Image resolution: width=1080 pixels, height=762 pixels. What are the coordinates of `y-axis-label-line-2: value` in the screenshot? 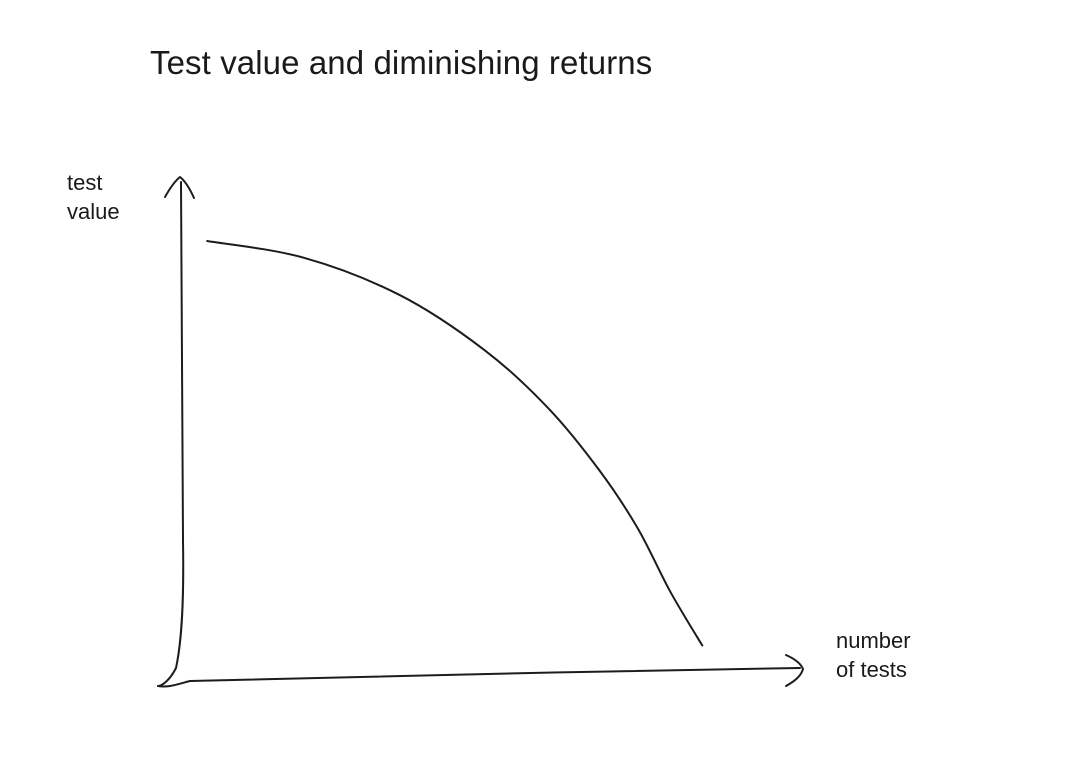 It's located at (93, 211).